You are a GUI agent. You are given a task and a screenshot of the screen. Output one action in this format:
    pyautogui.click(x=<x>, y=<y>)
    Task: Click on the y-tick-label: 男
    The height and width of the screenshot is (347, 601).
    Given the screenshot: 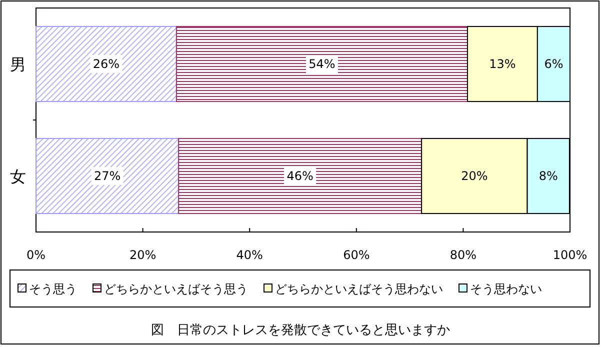 What is the action you would take?
    pyautogui.click(x=18, y=64)
    